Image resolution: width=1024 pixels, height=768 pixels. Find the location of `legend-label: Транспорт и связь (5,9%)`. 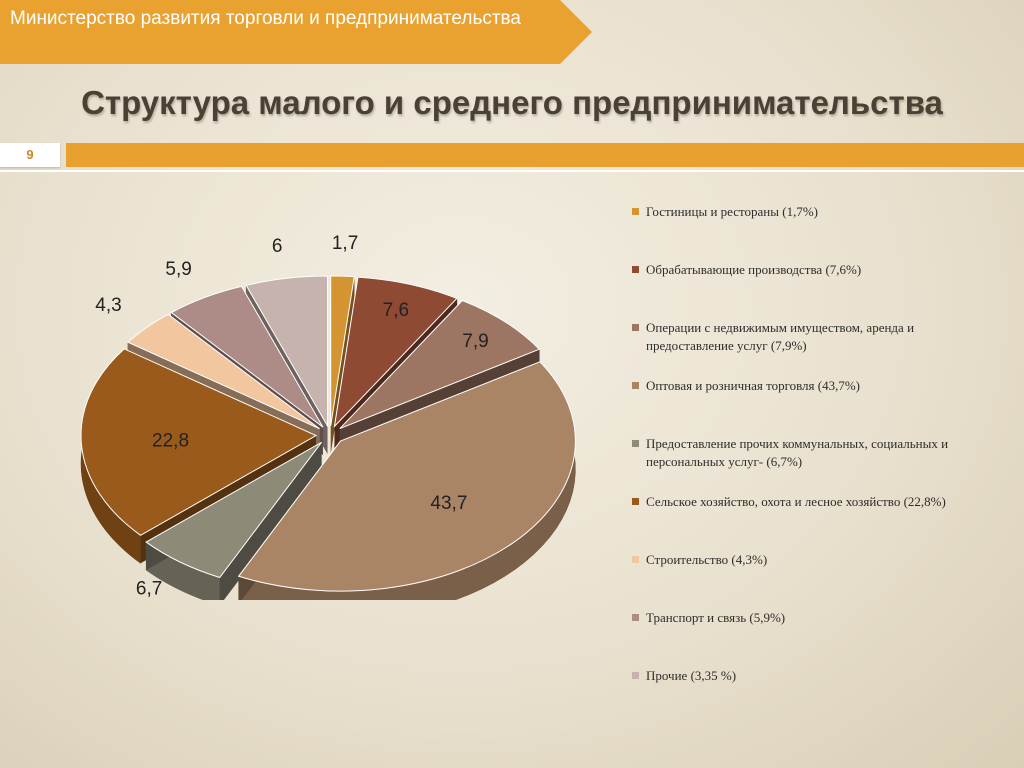

legend-label: Транспорт и связь (5,9%) is located at coordinates (716, 617).